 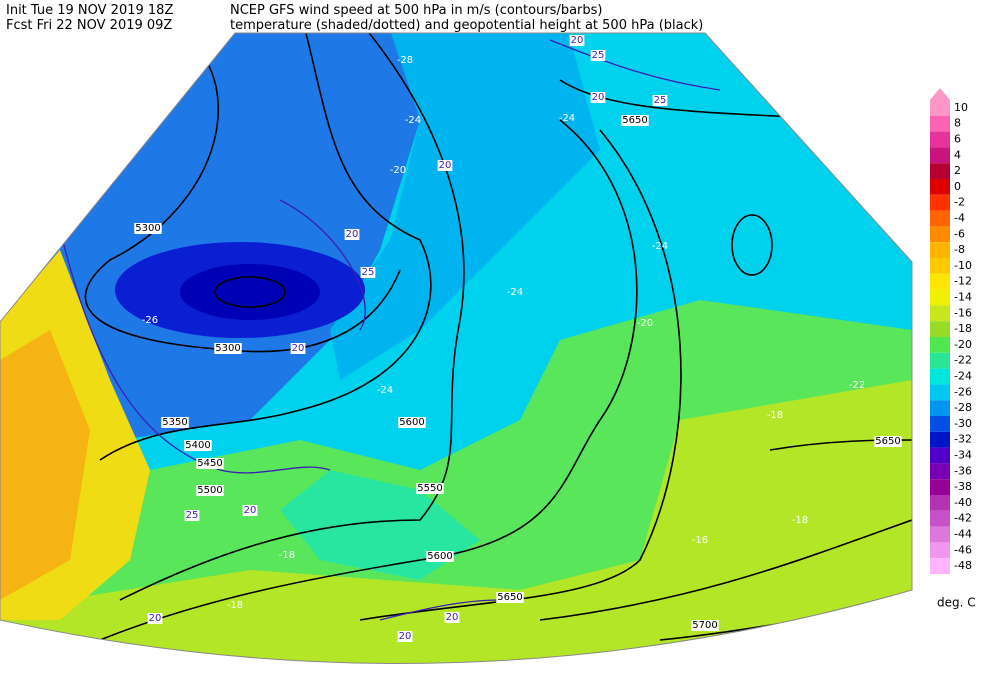 I want to click on colorbar-label: -48, so click(x=963, y=565).